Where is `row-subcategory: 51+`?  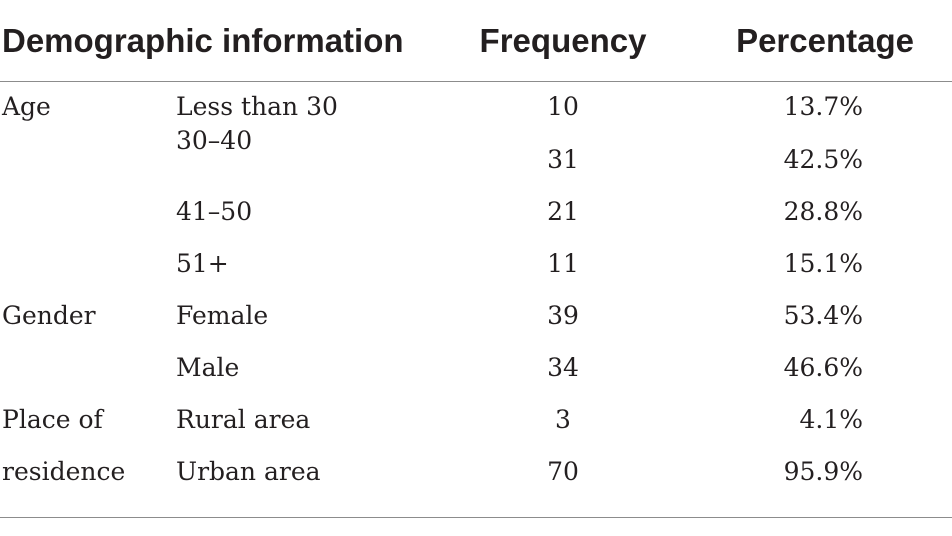
row-subcategory: 51+ is located at coordinates (202, 263).